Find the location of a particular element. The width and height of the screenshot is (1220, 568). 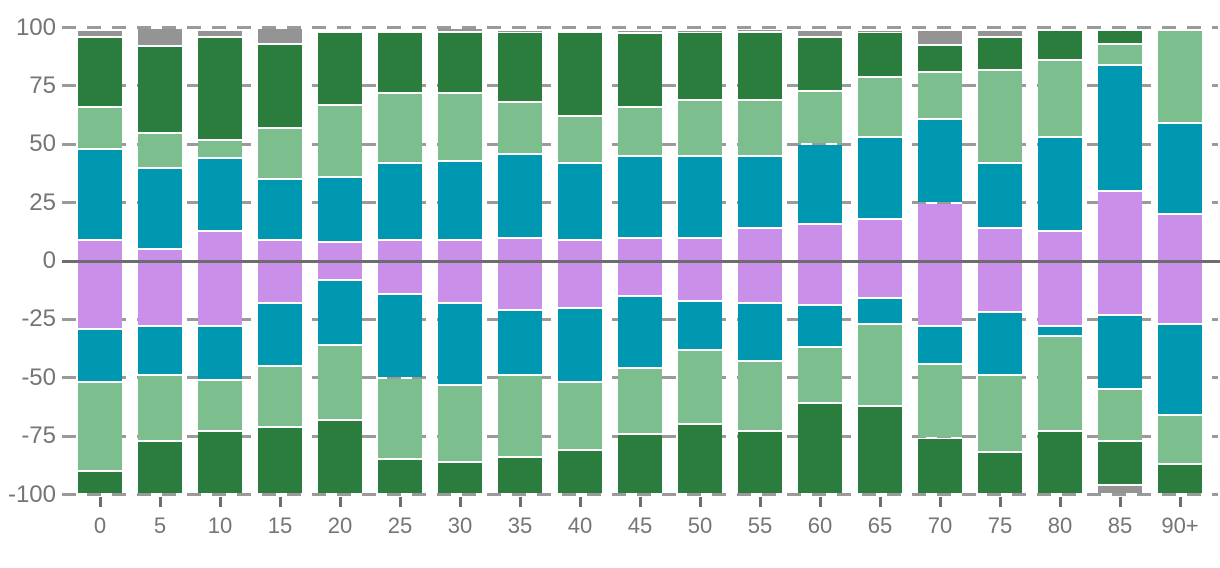

x-axis-label: 60 is located at coordinates (820, 525).